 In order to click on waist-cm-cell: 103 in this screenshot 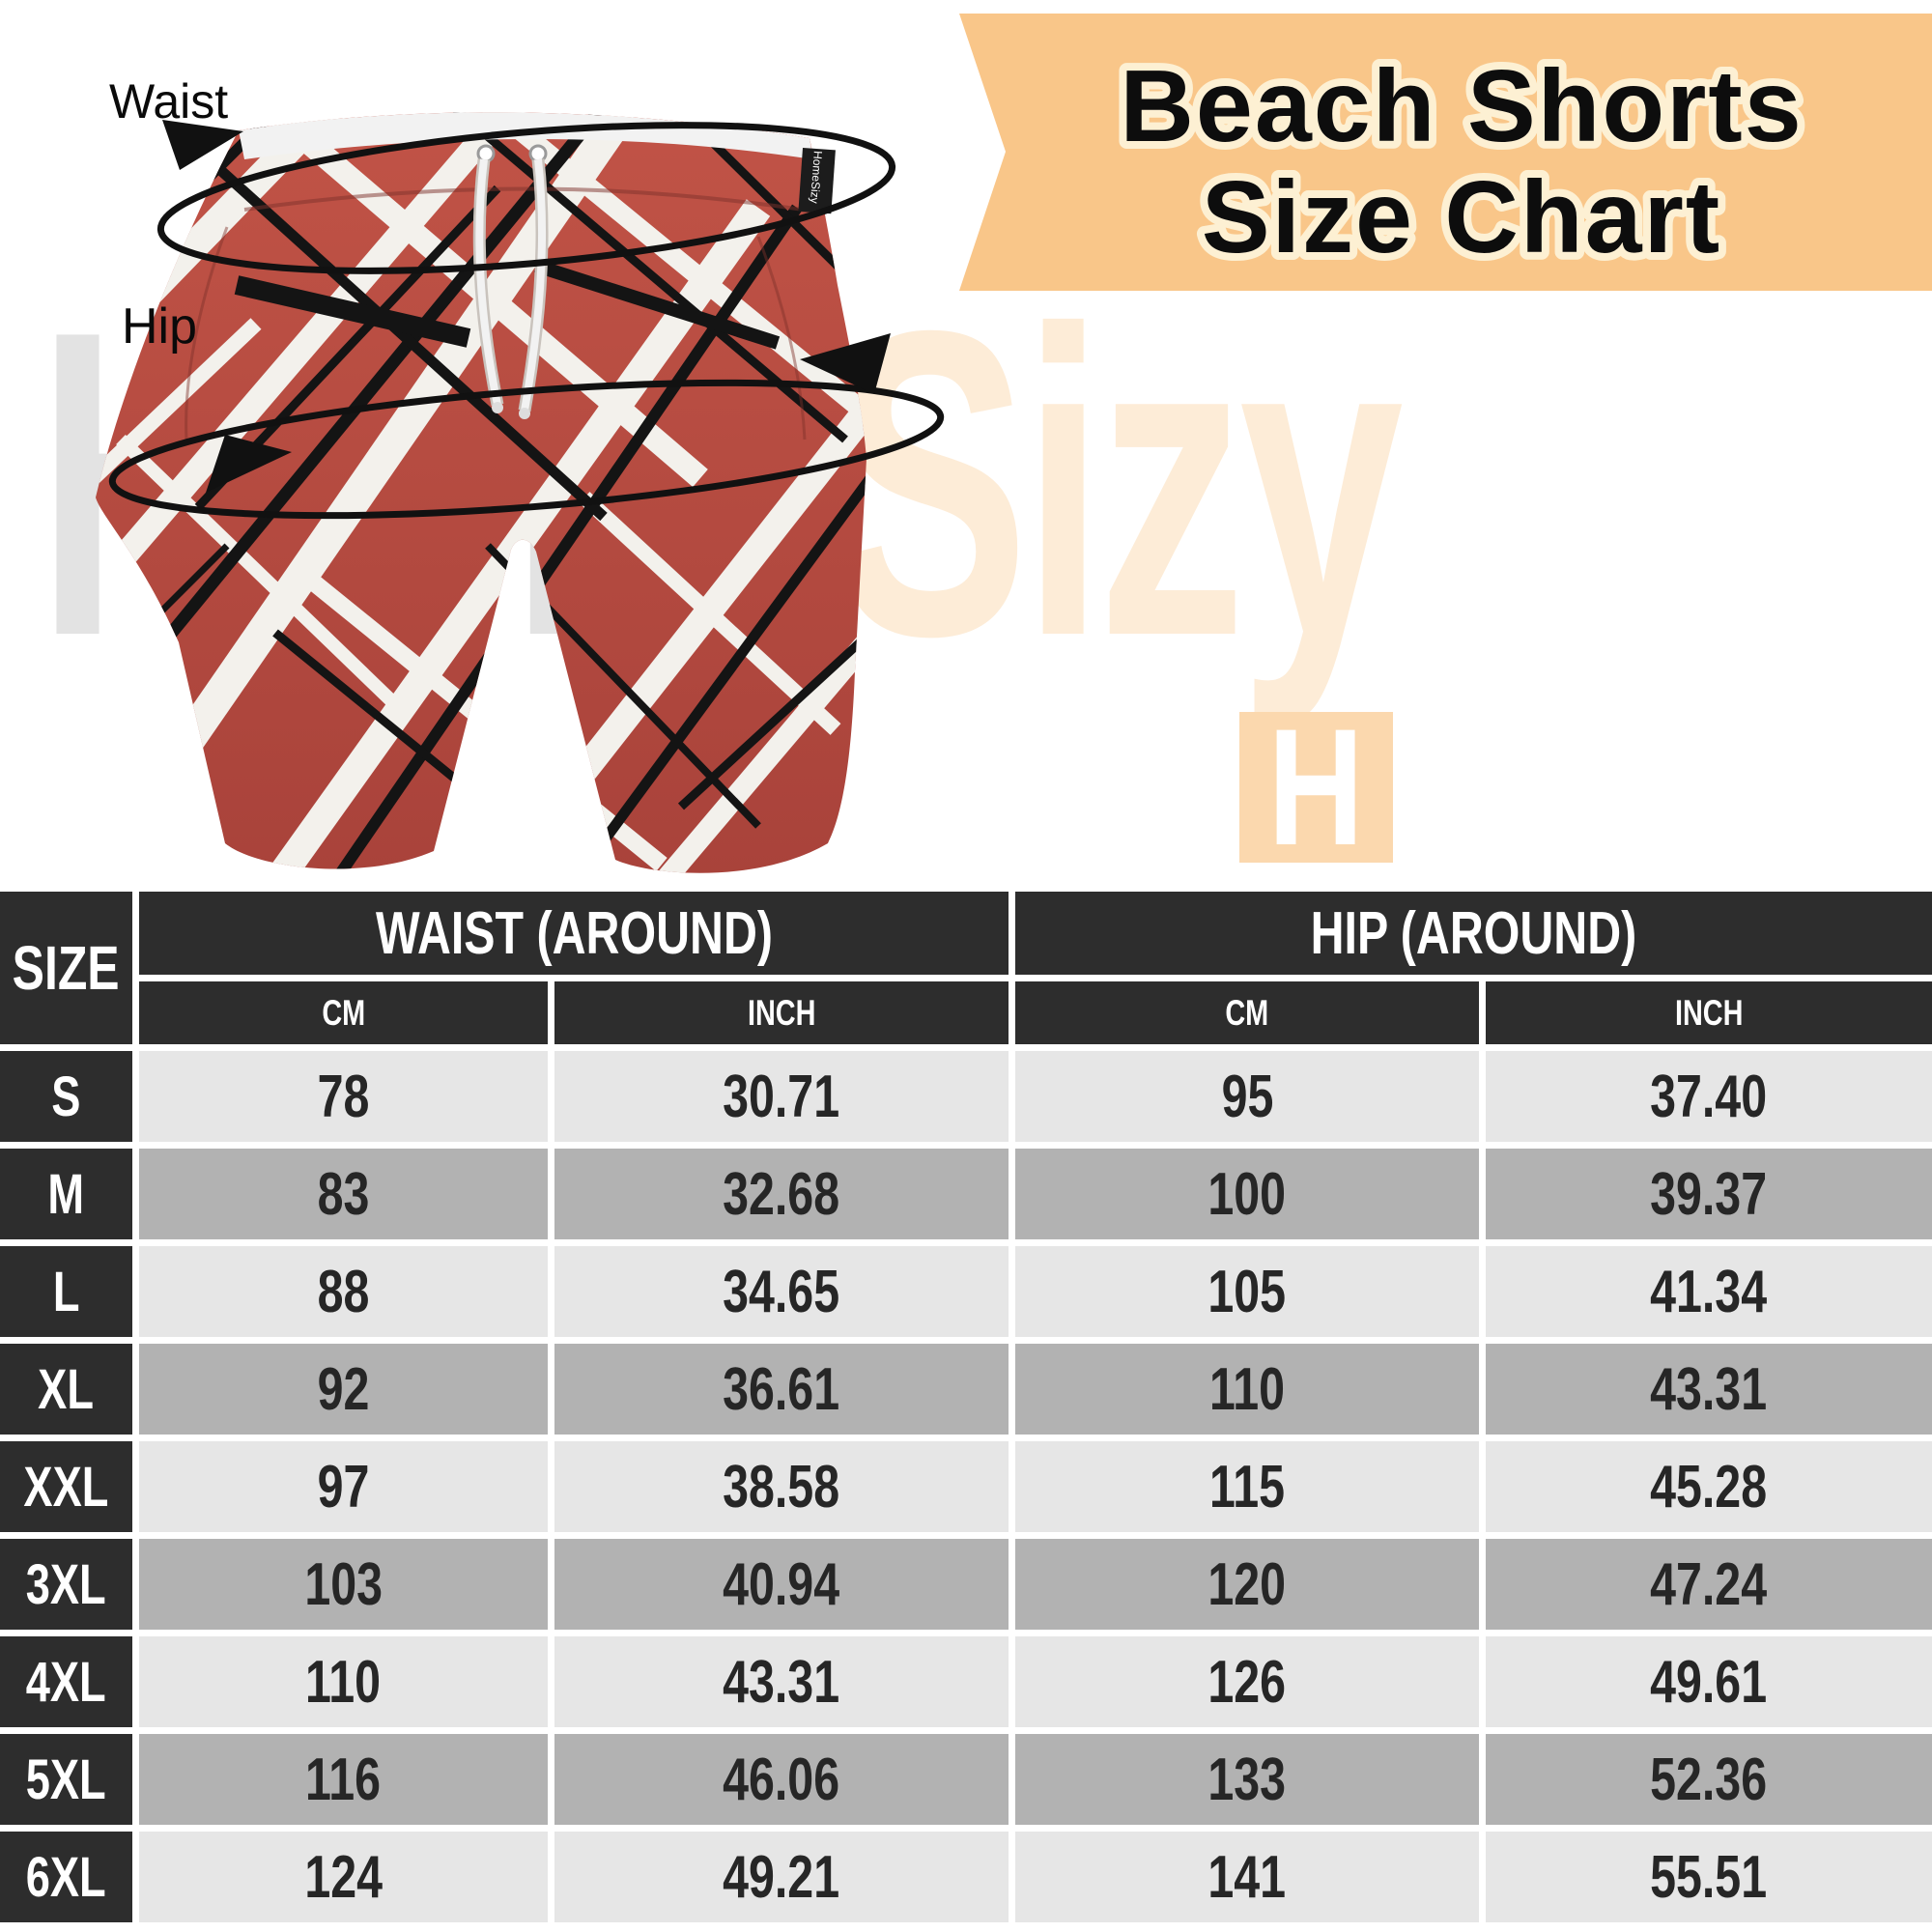, I will do `click(343, 1584)`.